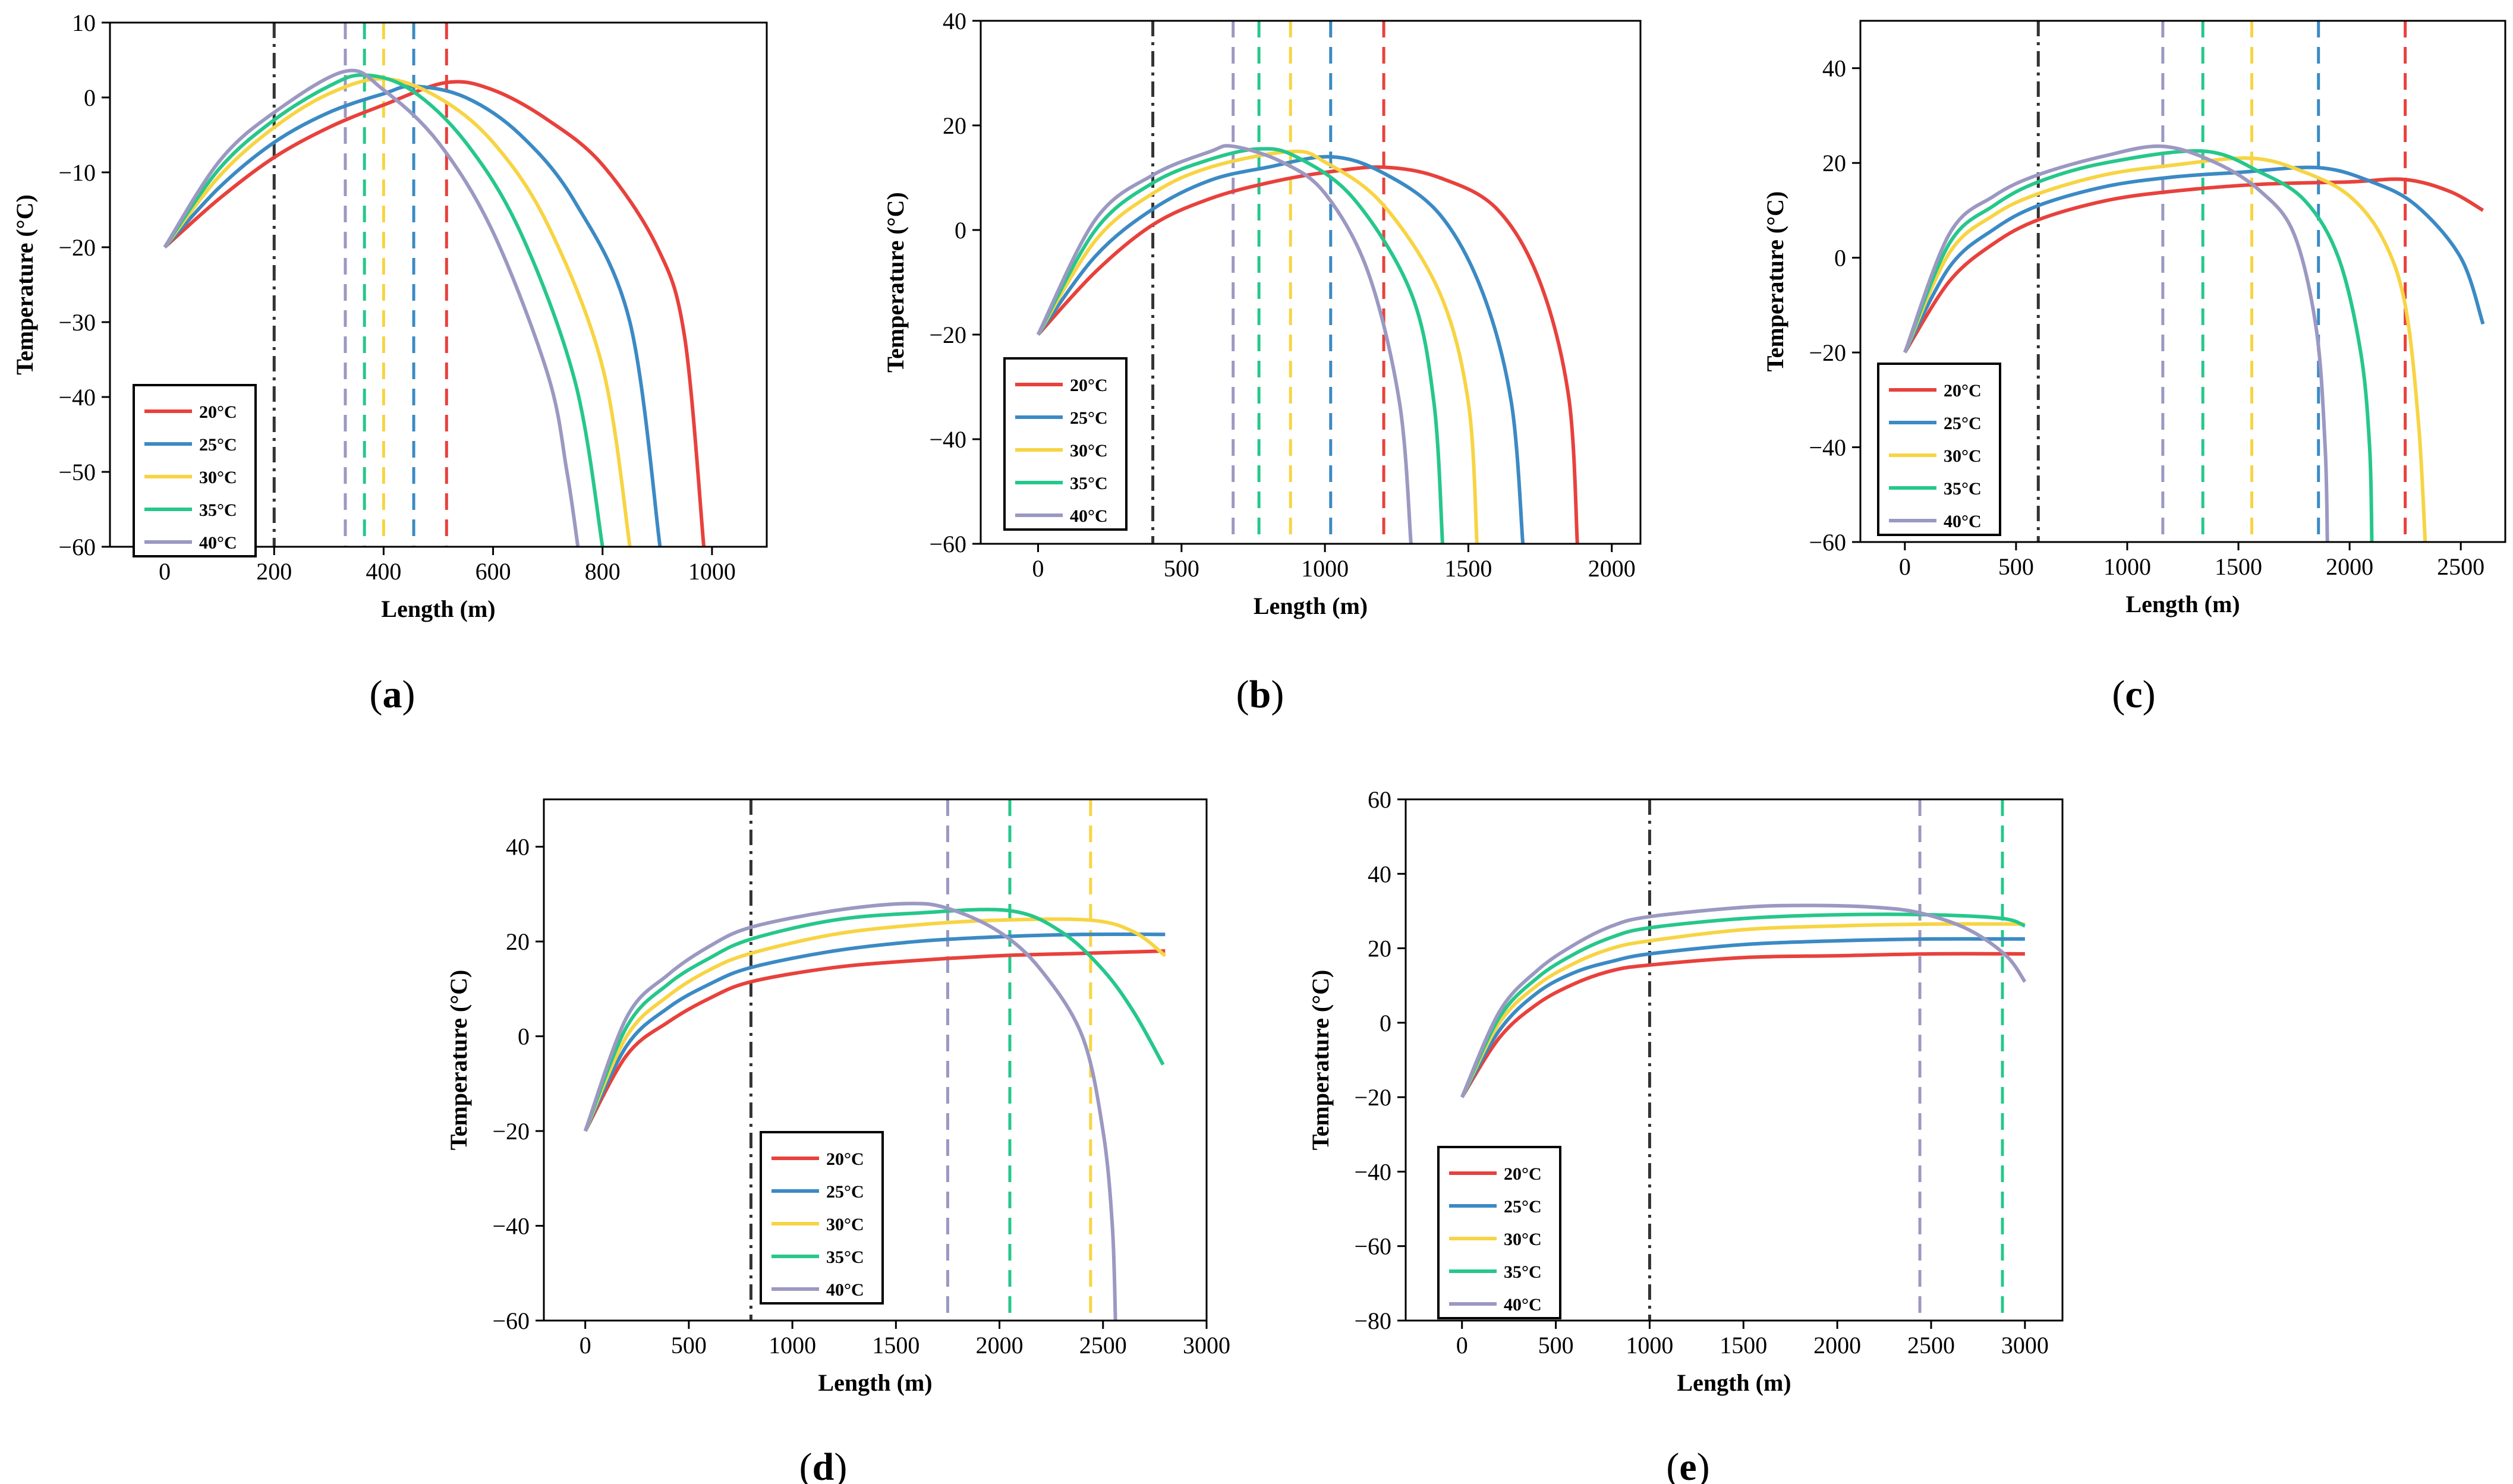 The width and height of the screenshot is (2513, 1484). Describe the element at coordinates (77, 323) in the screenshot. I see `y-tick-label: −30` at that location.